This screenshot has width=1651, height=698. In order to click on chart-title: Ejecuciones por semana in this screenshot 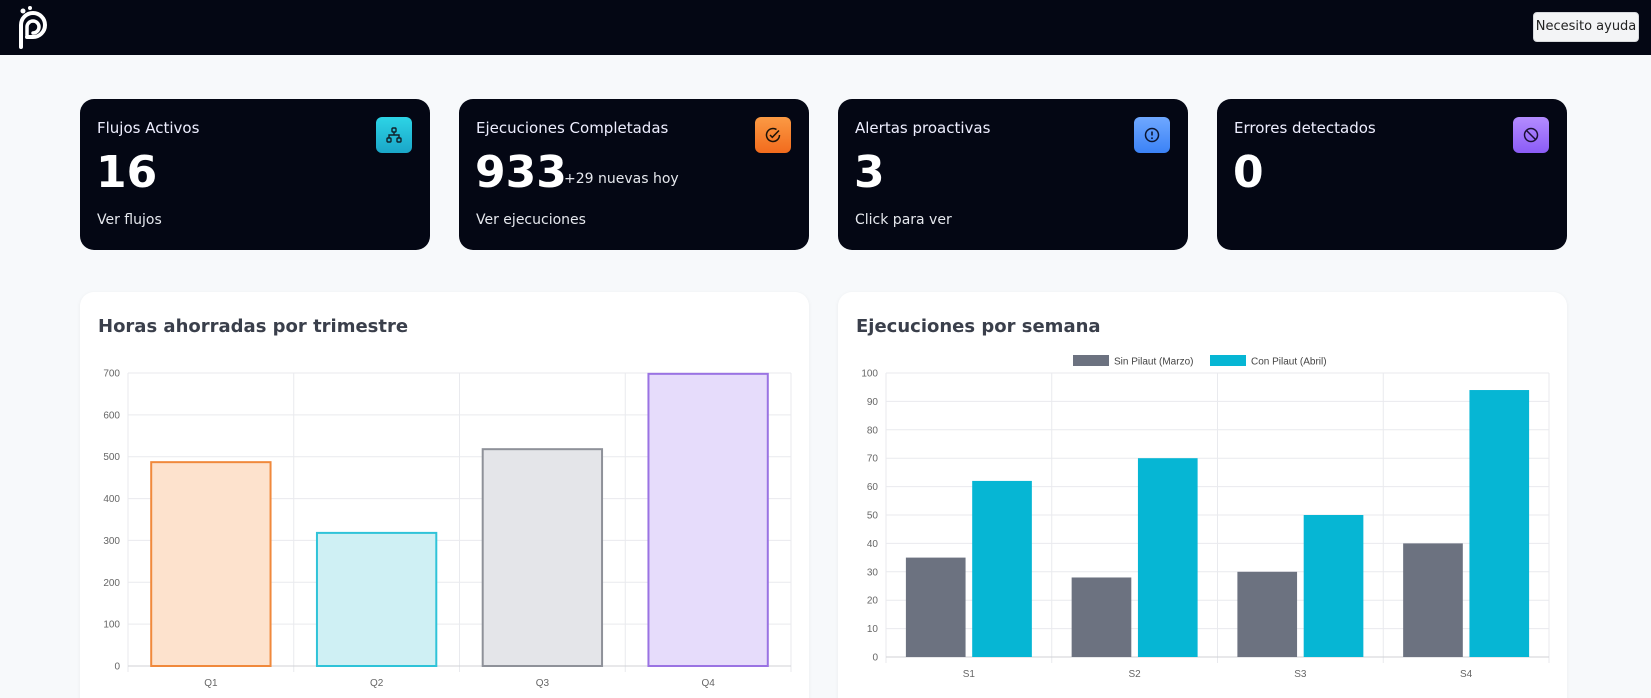, I will do `click(978, 326)`.